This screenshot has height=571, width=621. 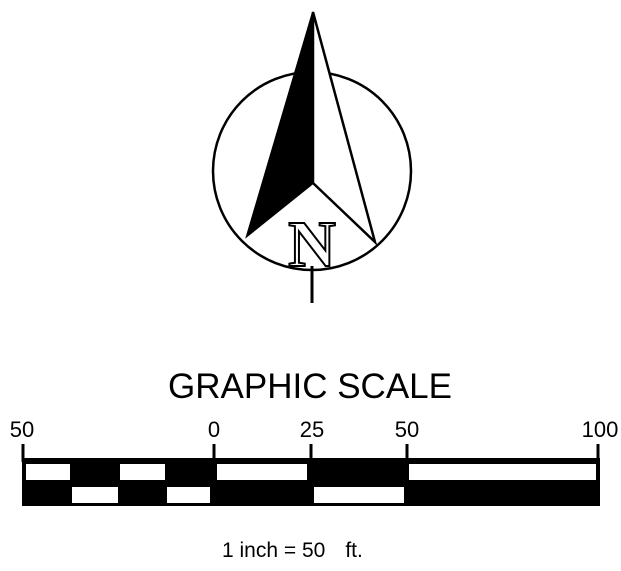 What do you see at coordinates (354, 550) in the screenshot?
I see `scale-ratio-unit: ft.` at bounding box center [354, 550].